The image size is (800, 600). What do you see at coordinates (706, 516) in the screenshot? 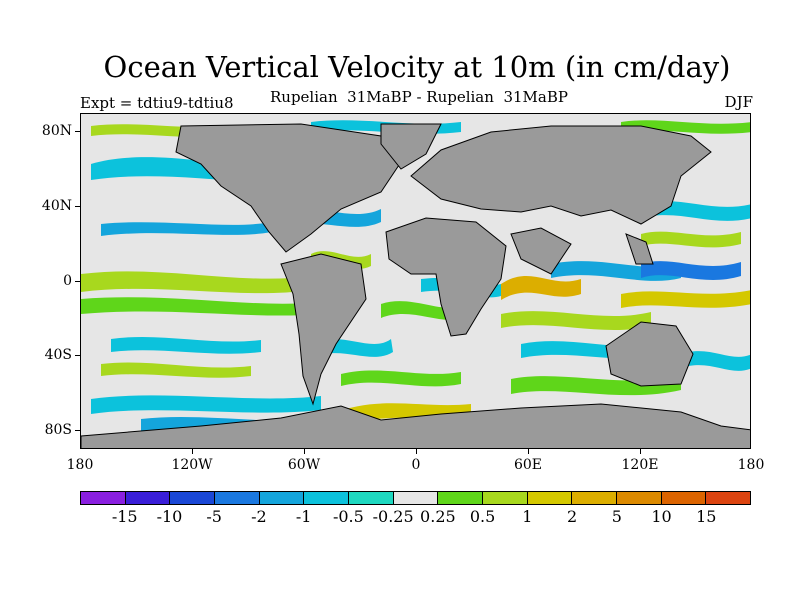
I see `colorbar-label: 15` at bounding box center [706, 516].